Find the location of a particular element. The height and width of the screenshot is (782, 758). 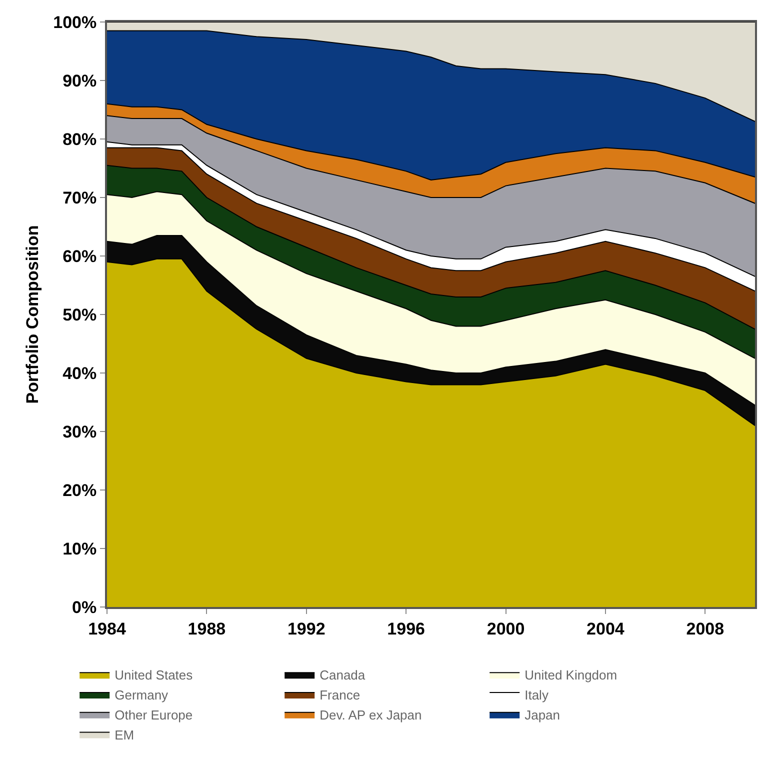

y-tick-label: 60% is located at coordinates (79, 256).